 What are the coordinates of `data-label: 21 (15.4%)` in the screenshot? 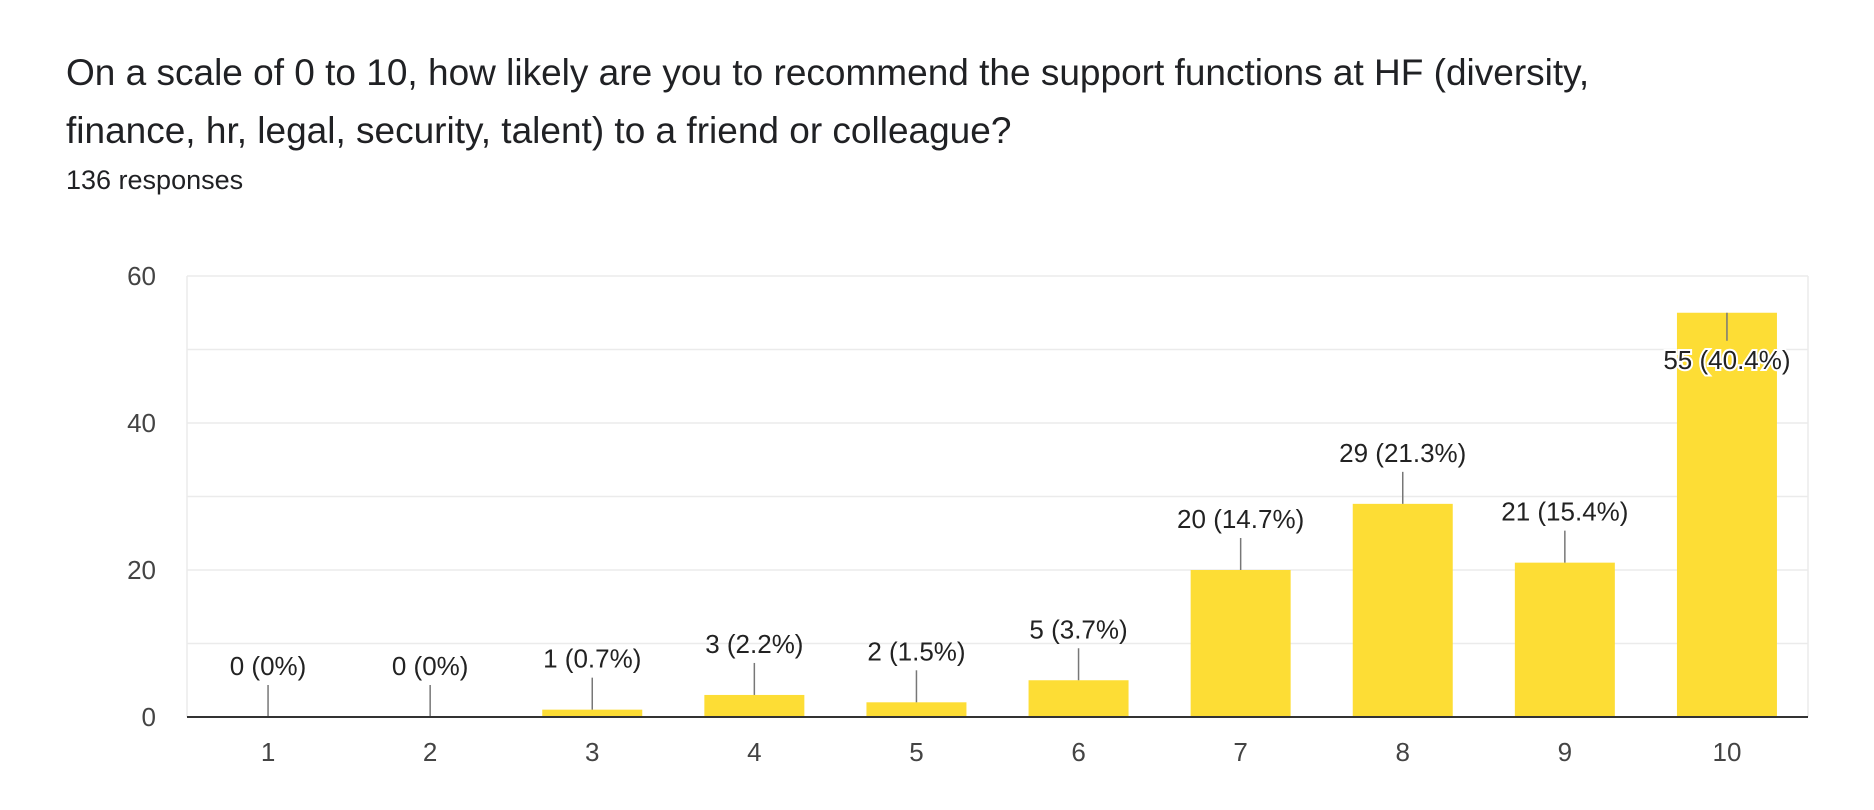 It's located at (1564, 512).